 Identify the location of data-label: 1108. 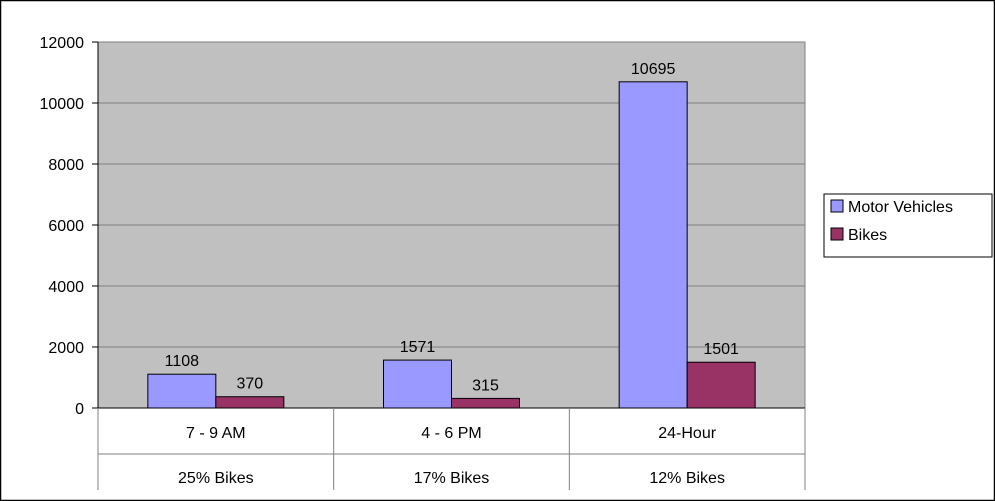
(182, 361).